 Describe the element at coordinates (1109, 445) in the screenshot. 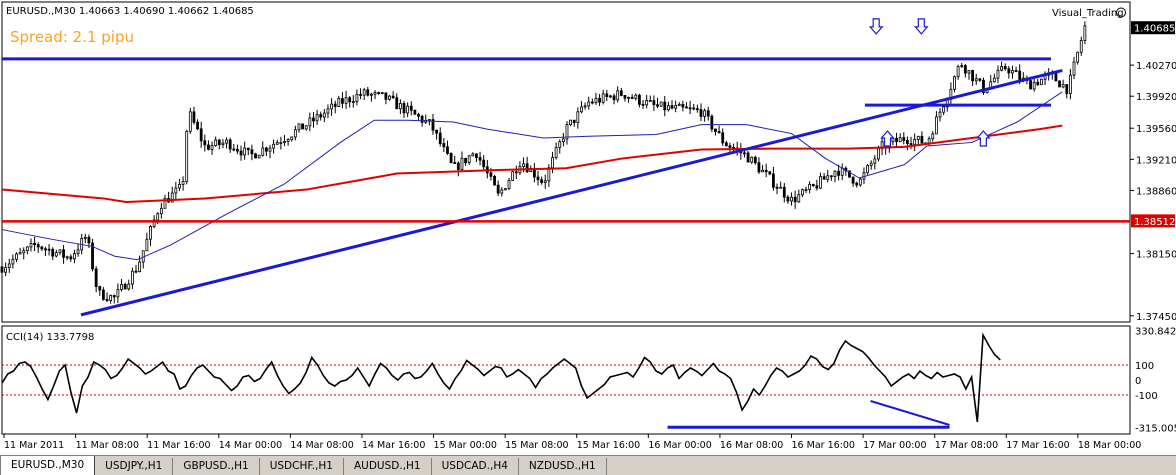

I see `x-tick-label: 18 Mar 00:00` at that location.